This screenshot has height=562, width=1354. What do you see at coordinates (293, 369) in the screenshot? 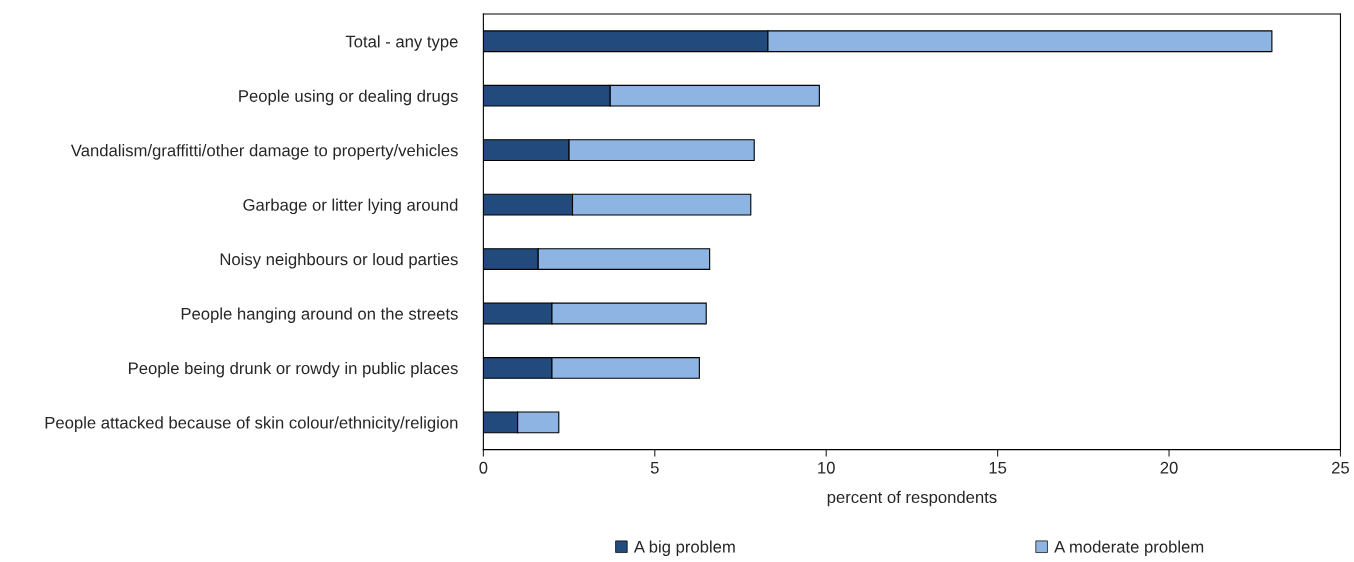
I see `y-tick-label: People being drunk or rowdy in public places` at bounding box center [293, 369].